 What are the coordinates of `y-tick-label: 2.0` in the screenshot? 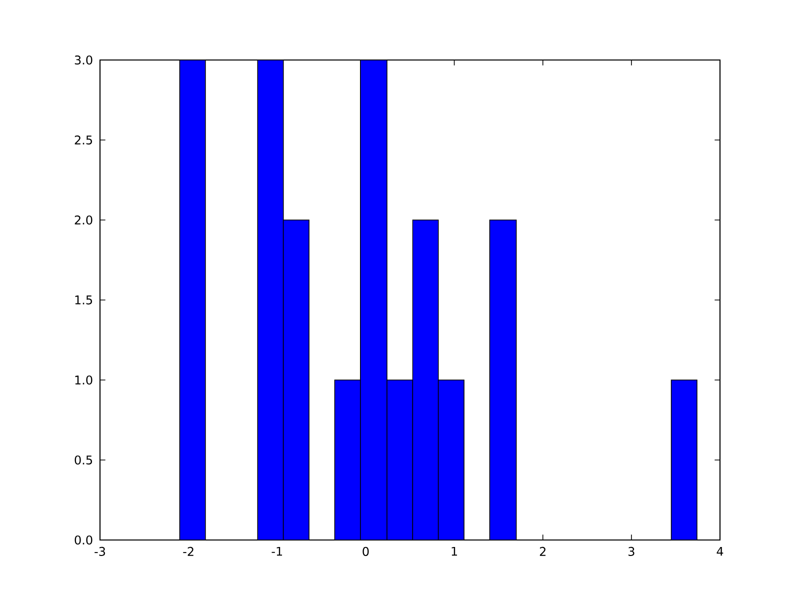 It's located at (83, 220).